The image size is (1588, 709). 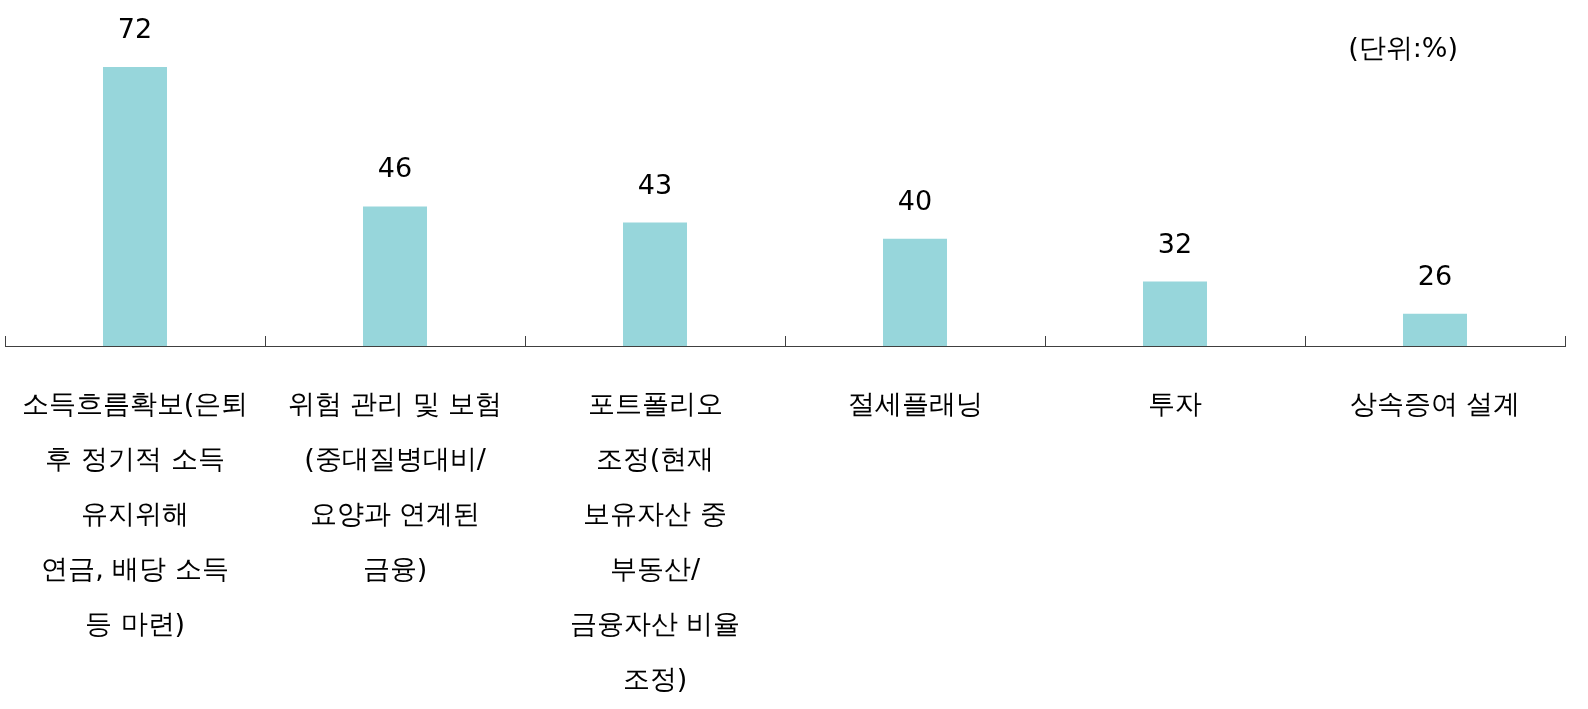 I want to click on x-tick-label: 투자, so click(x=1175, y=403).